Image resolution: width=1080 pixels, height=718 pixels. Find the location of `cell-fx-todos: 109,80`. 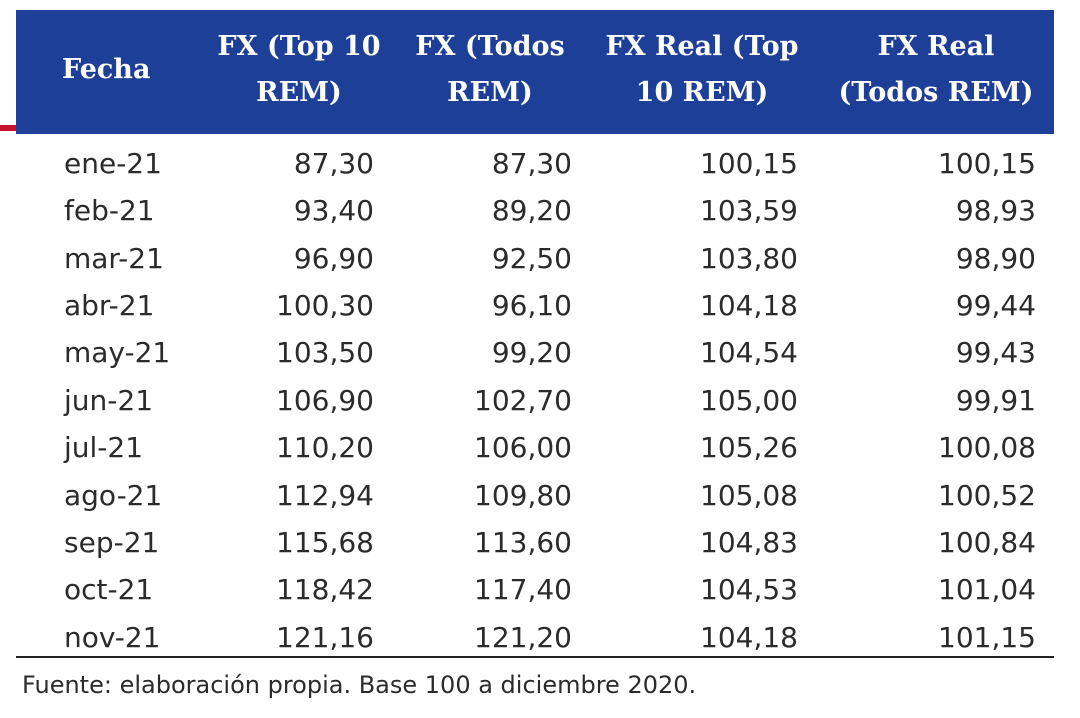

cell-fx-todos: 109,80 is located at coordinates (523, 495).